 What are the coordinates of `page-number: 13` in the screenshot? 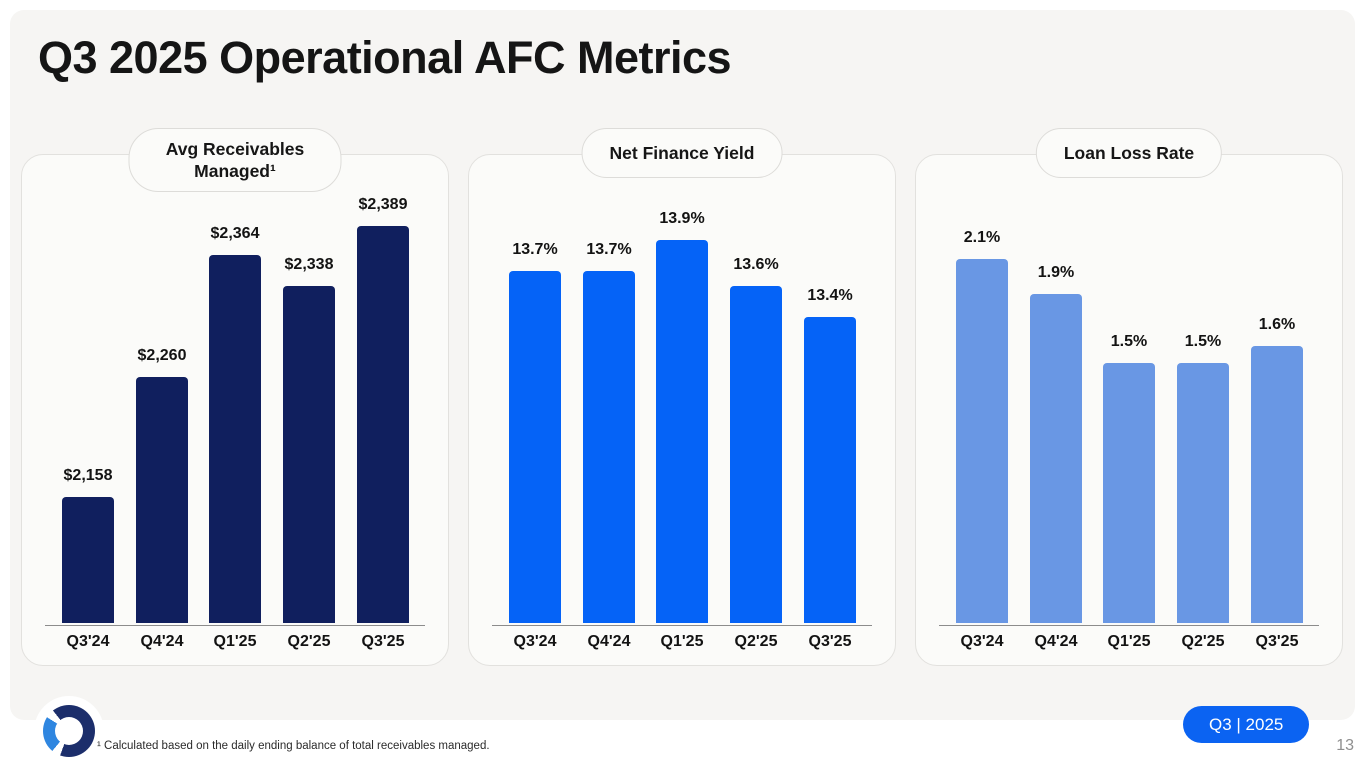 It's located at (1345, 745).